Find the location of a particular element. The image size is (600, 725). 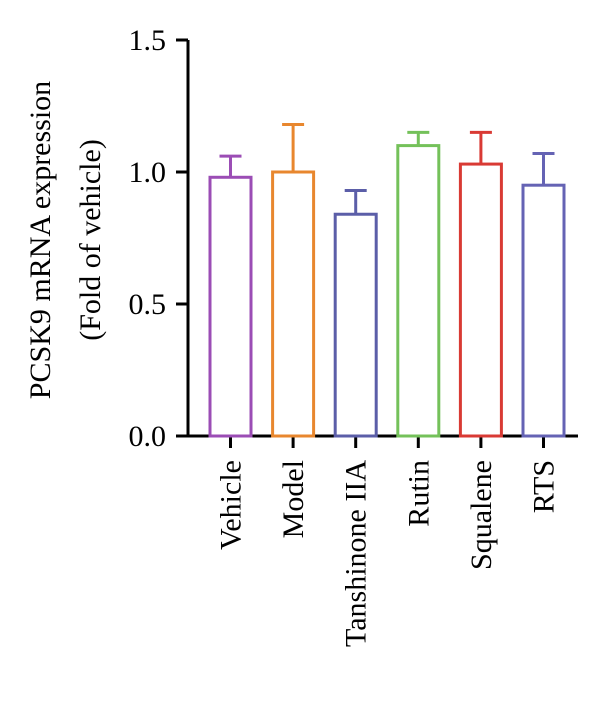

y-tick-label: 0.0 is located at coordinates (148, 436).